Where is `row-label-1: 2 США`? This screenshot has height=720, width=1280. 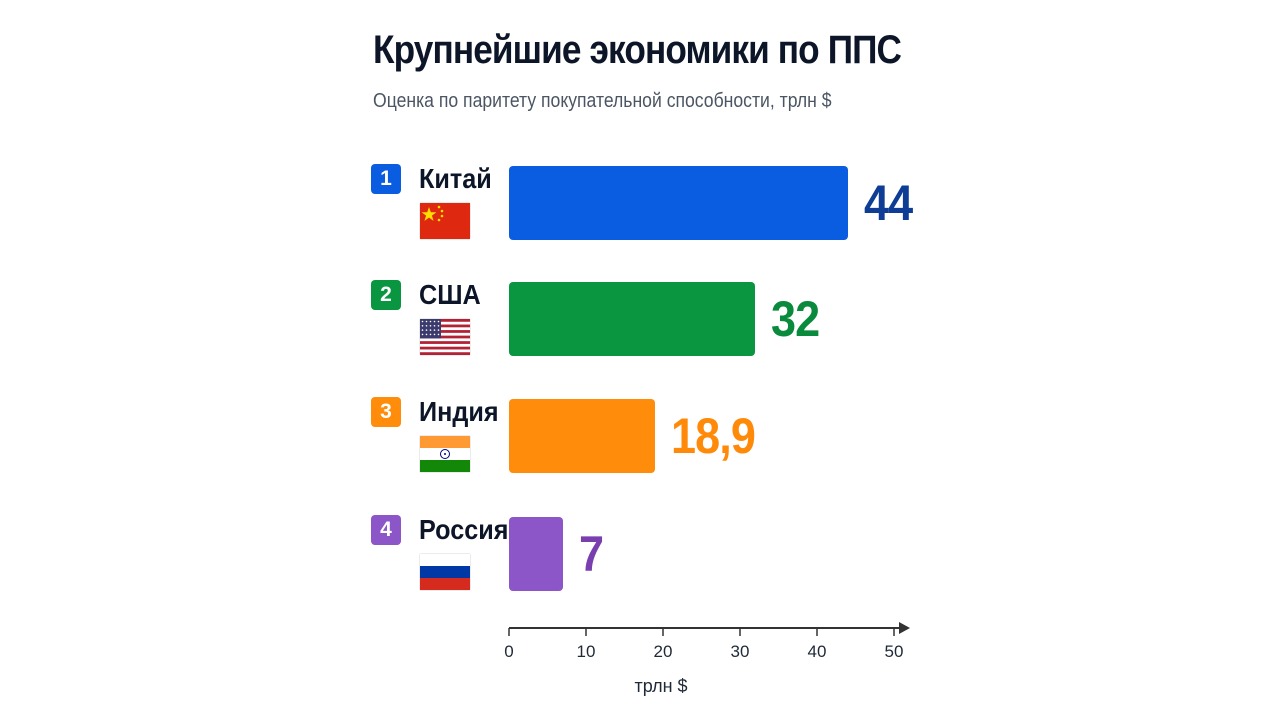 row-label-1: 2 США is located at coordinates (429, 295).